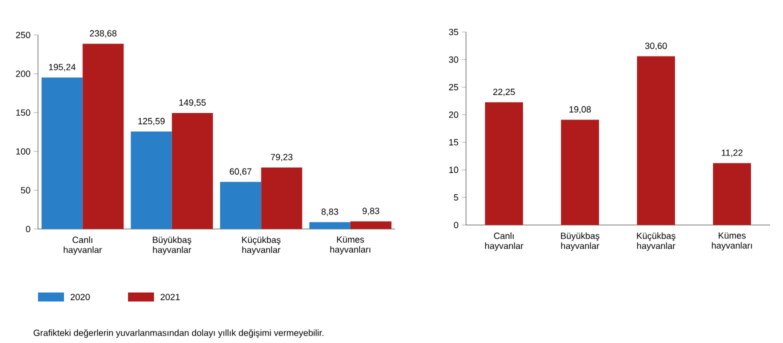 The width and height of the screenshot is (783, 343). What do you see at coordinates (103, 34) in the screenshot?
I see `data-label: 238,68` at bounding box center [103, 34].